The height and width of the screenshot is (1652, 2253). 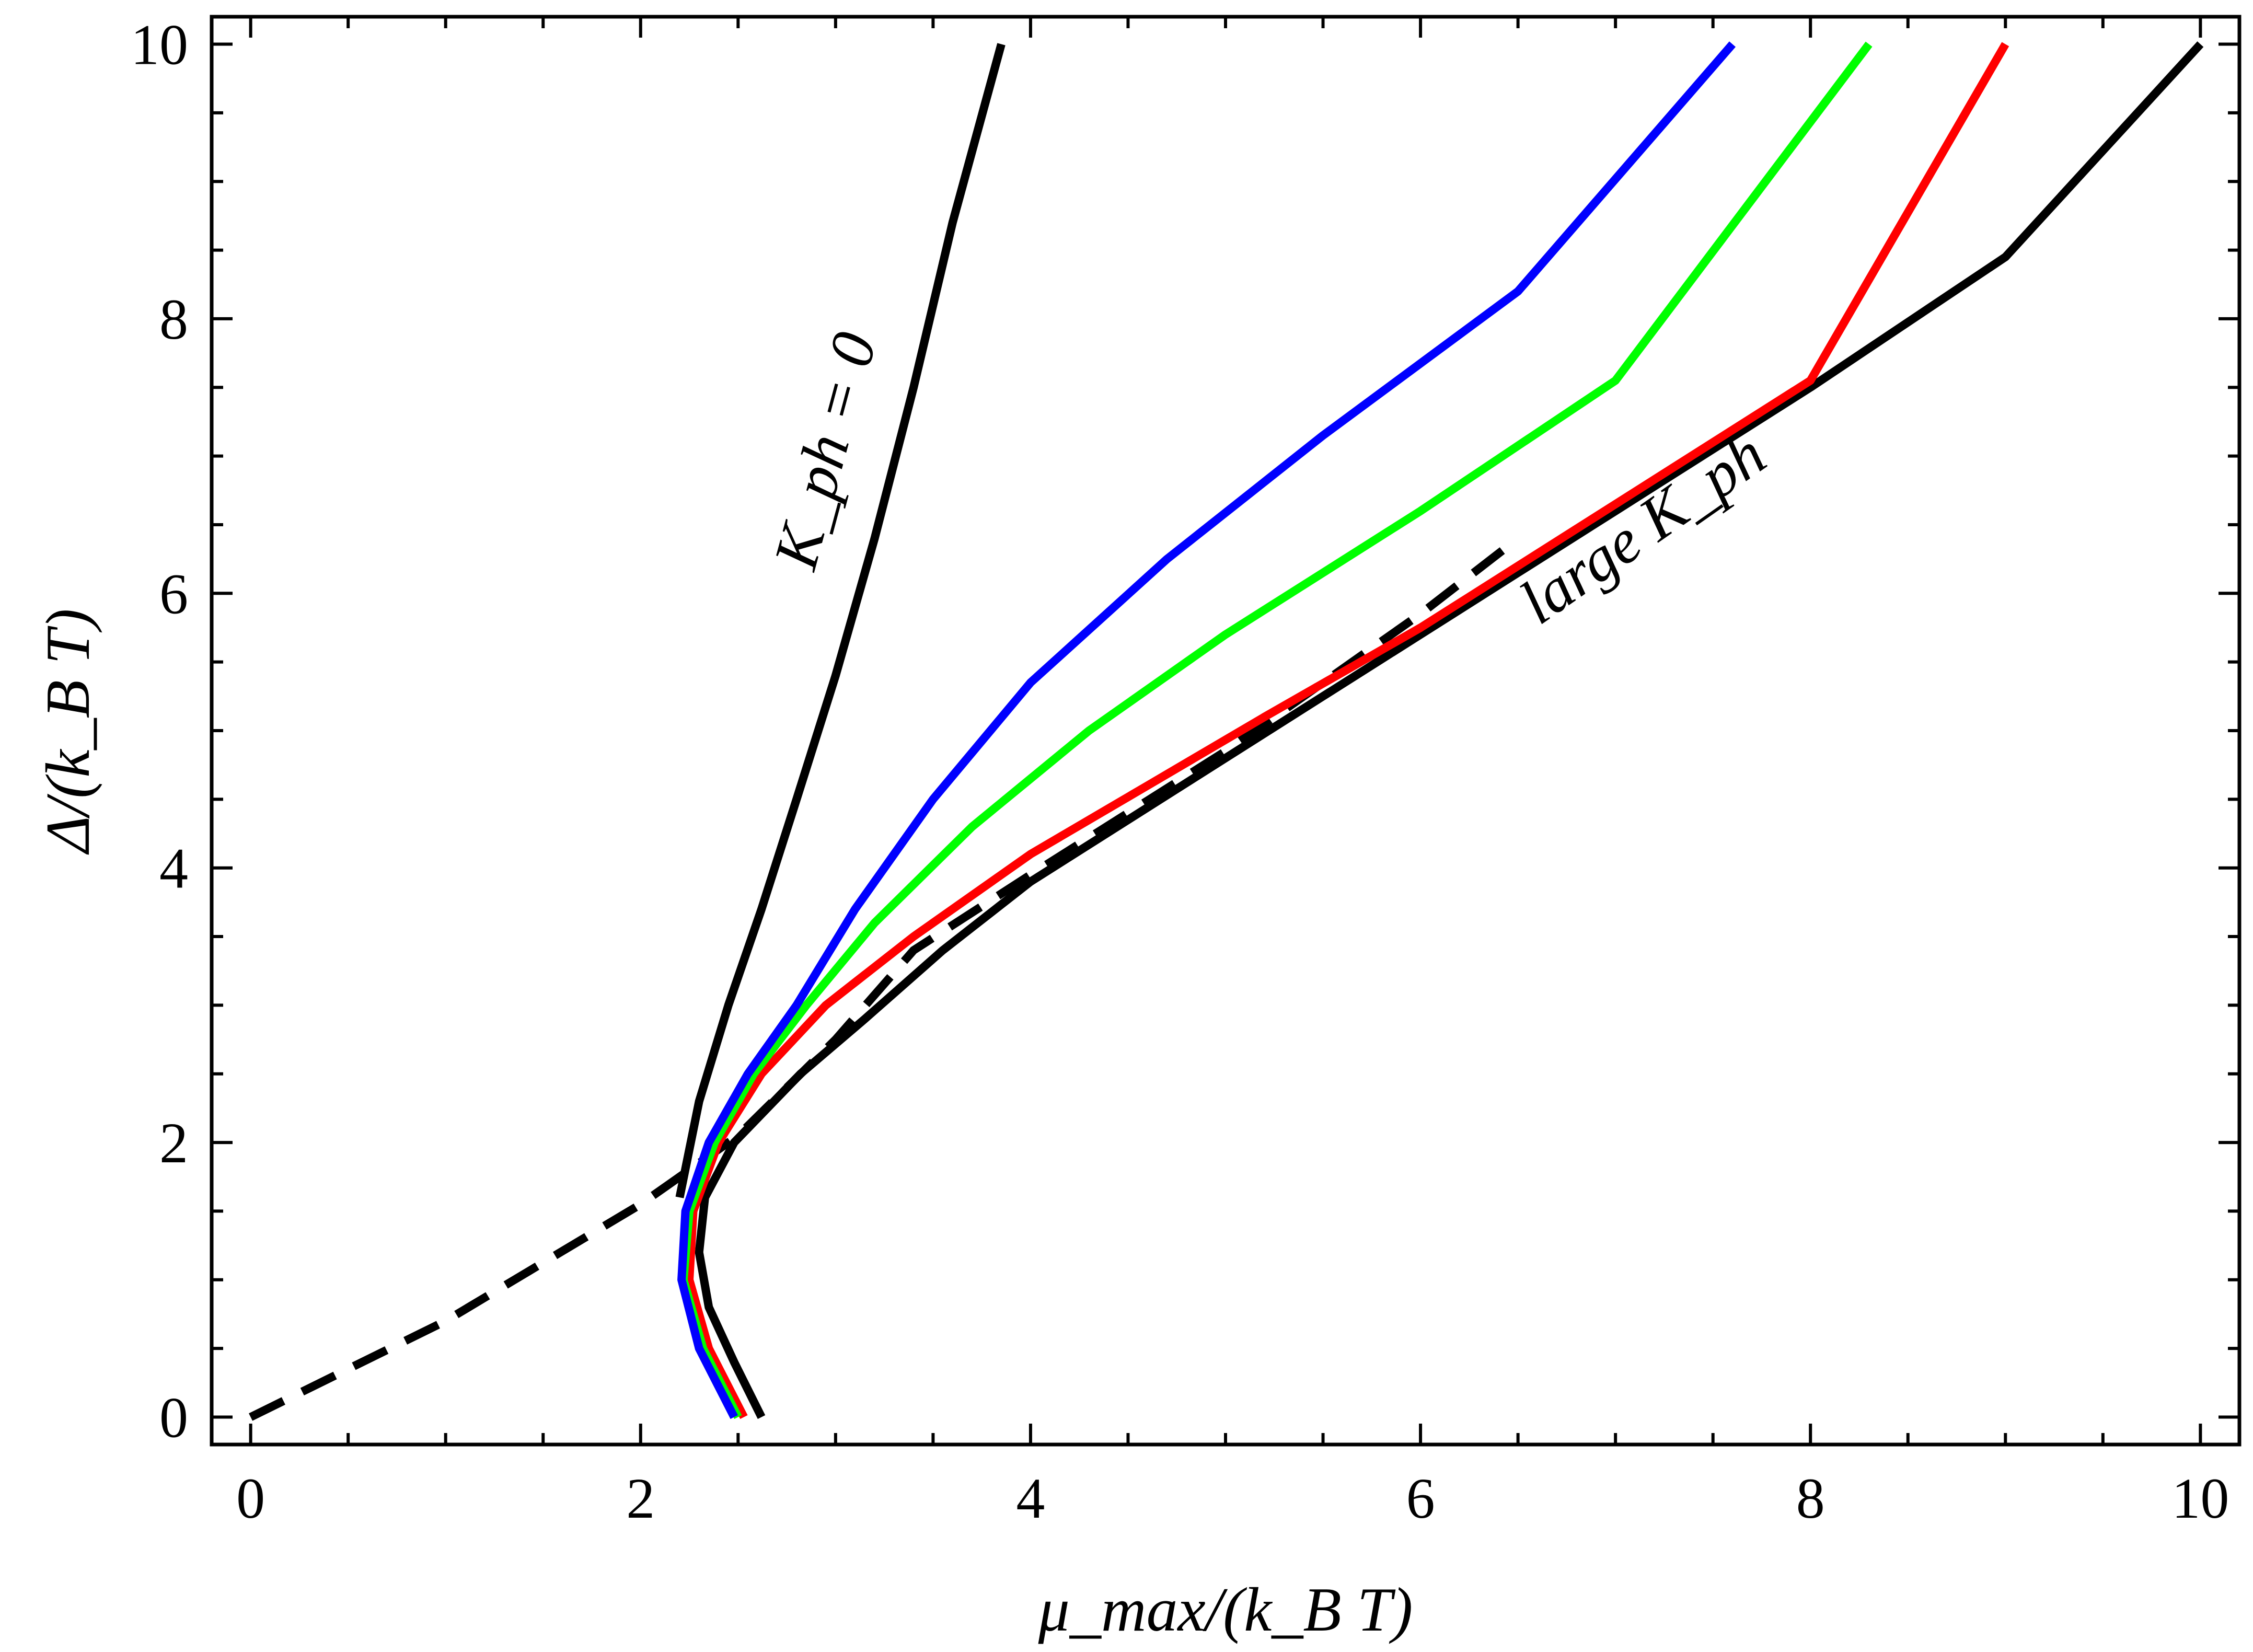 What do you see at coordinates (1421, 1498) in the screenshot?
I see `x-tick-label: 6` at bounding box center [1421, 1498].